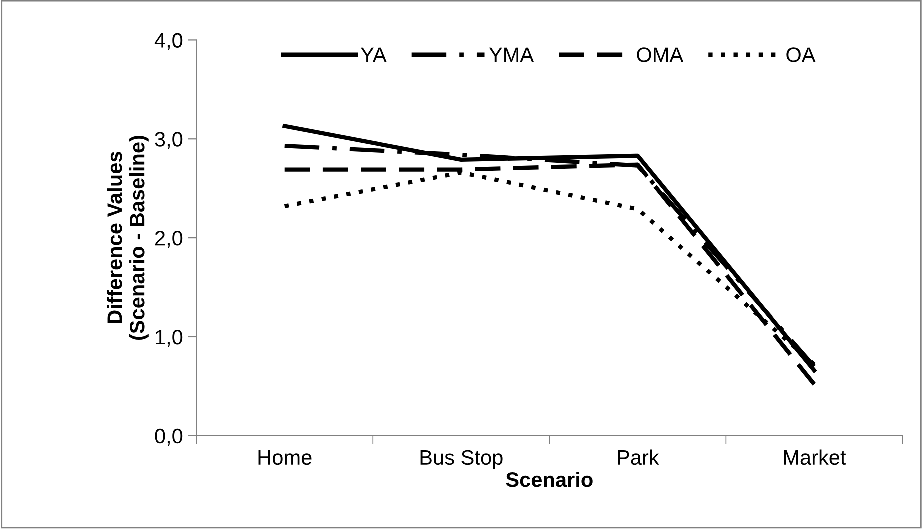 Image resolution: width=923 pixels, height=529 pixels. What do you see at coordinates (549, 480) in the screenshot?
I see `x-axis-title: Scenario` at bounding box center [549, 480].